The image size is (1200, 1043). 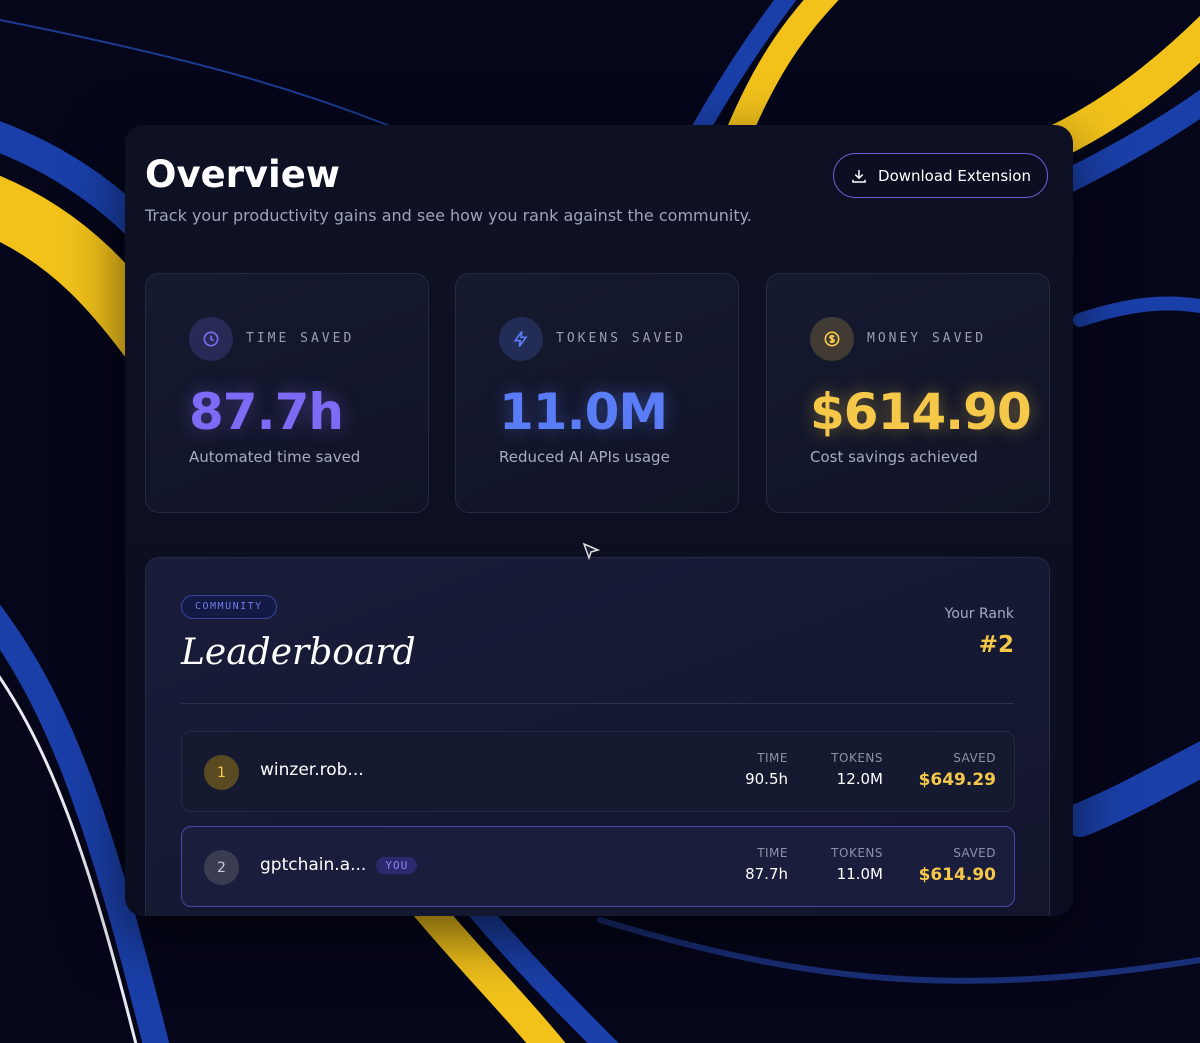 I want to click on stat-caption: Automated time saved, so click(x=275, y=457).